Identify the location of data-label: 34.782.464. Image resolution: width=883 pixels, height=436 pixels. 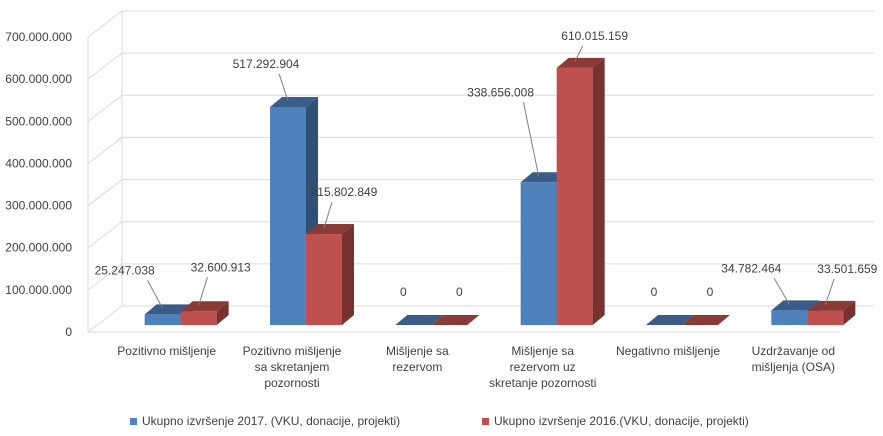
(751, 268).